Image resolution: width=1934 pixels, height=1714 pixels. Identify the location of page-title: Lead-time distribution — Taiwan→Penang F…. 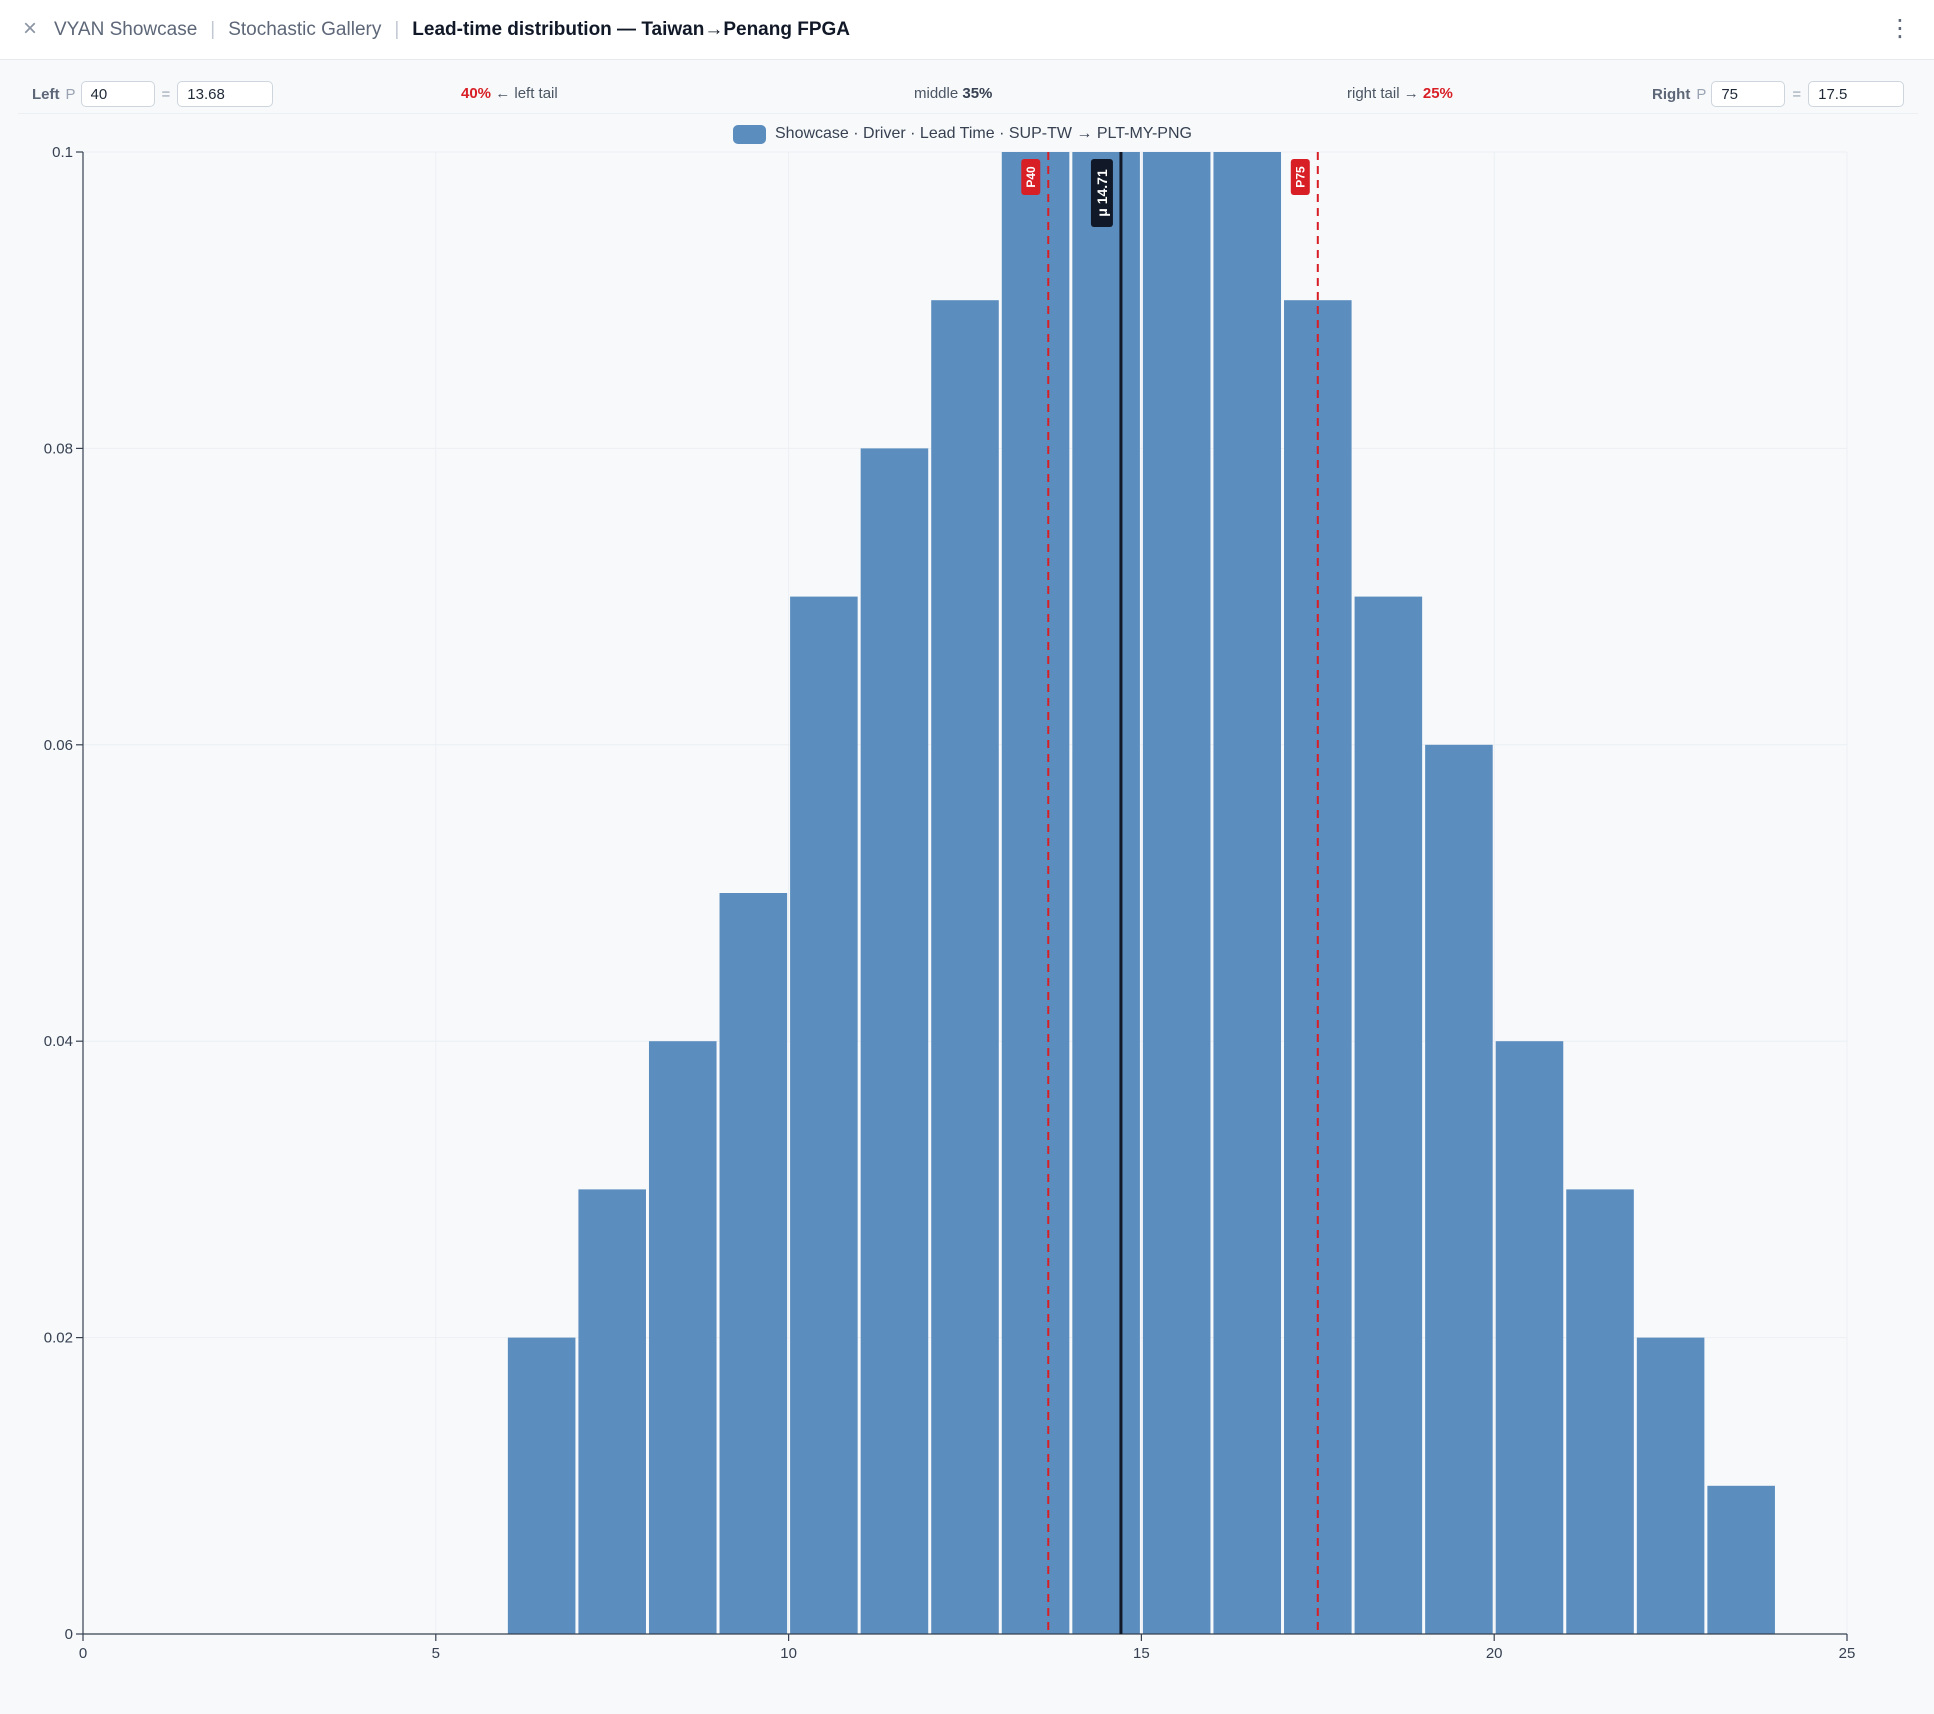
(631, 29).